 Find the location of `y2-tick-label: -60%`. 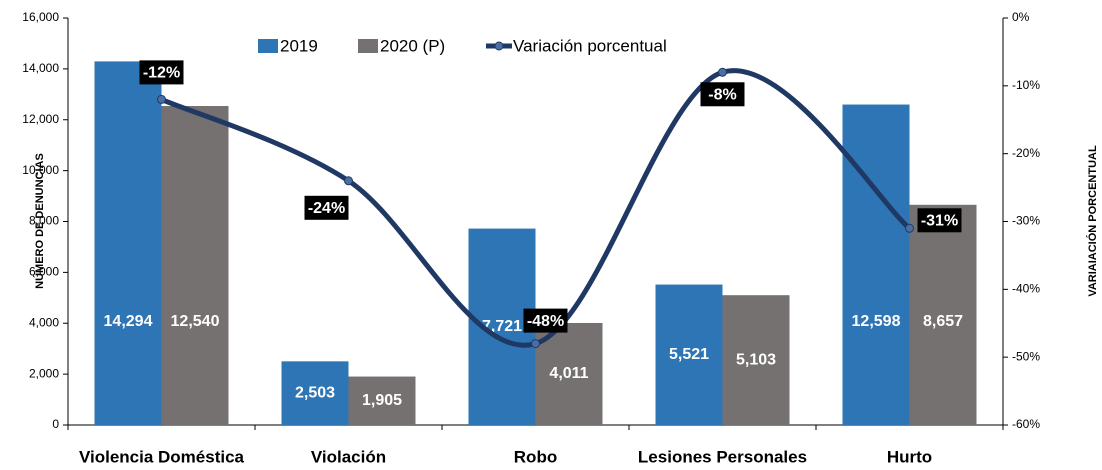

y2-tick-label: -60% is located at coordinates (1026, 424).